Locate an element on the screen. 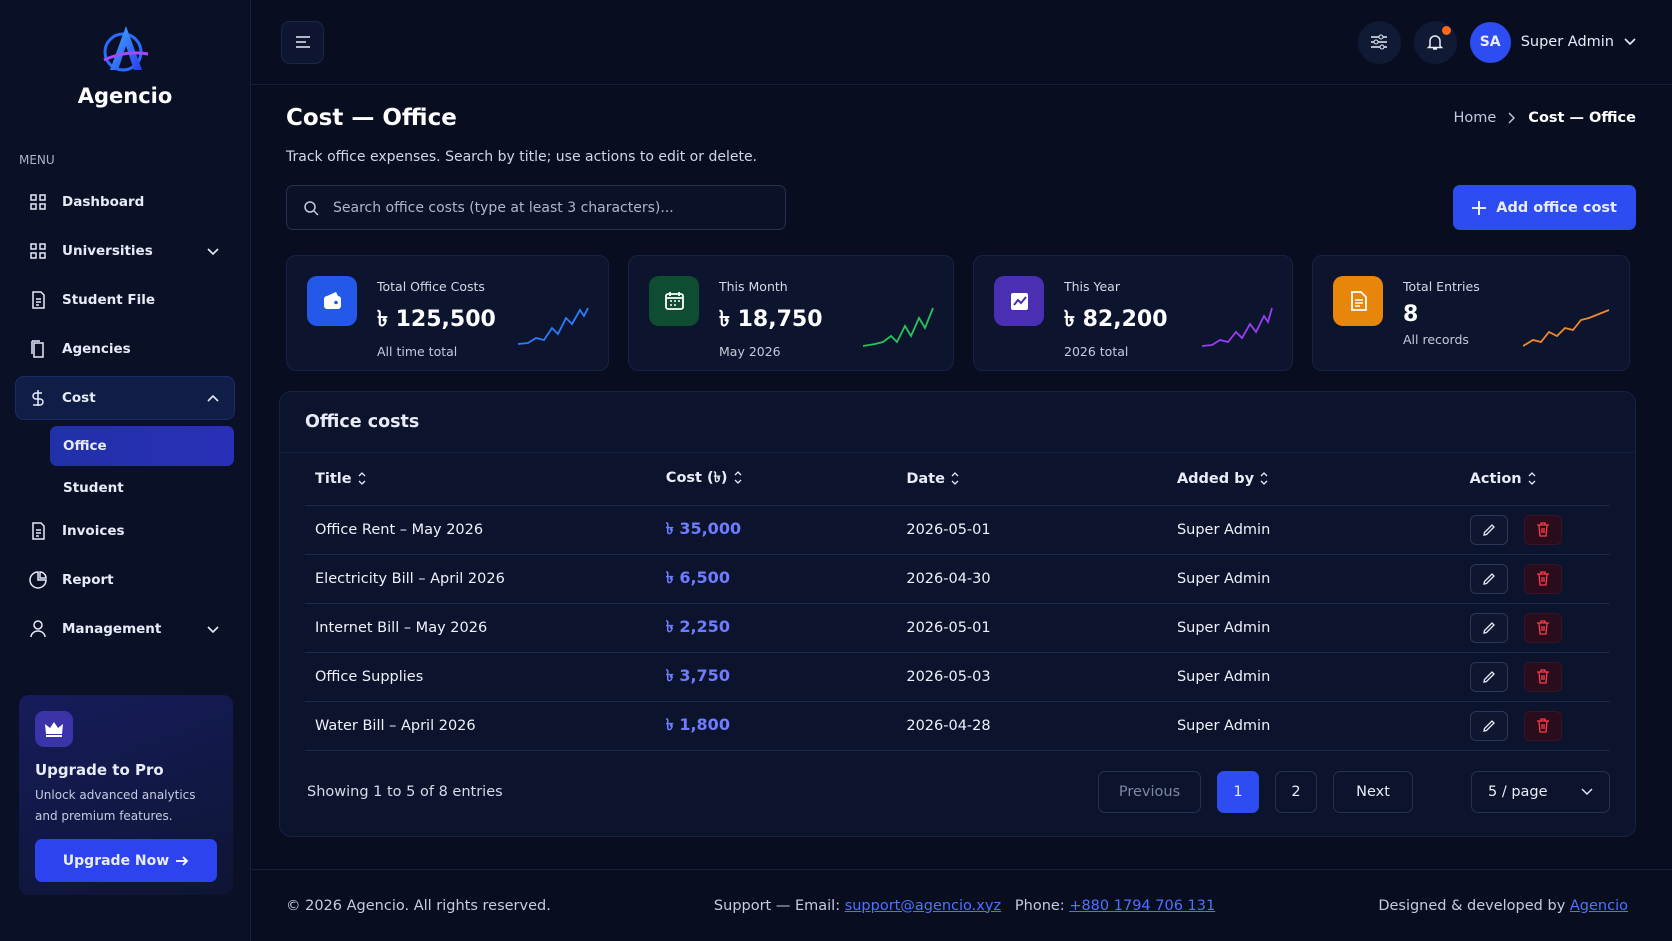 The width and height of the screenshot is (1672, 941). cell-date: 2026-04-30 is located at coordinates (1031, 579).